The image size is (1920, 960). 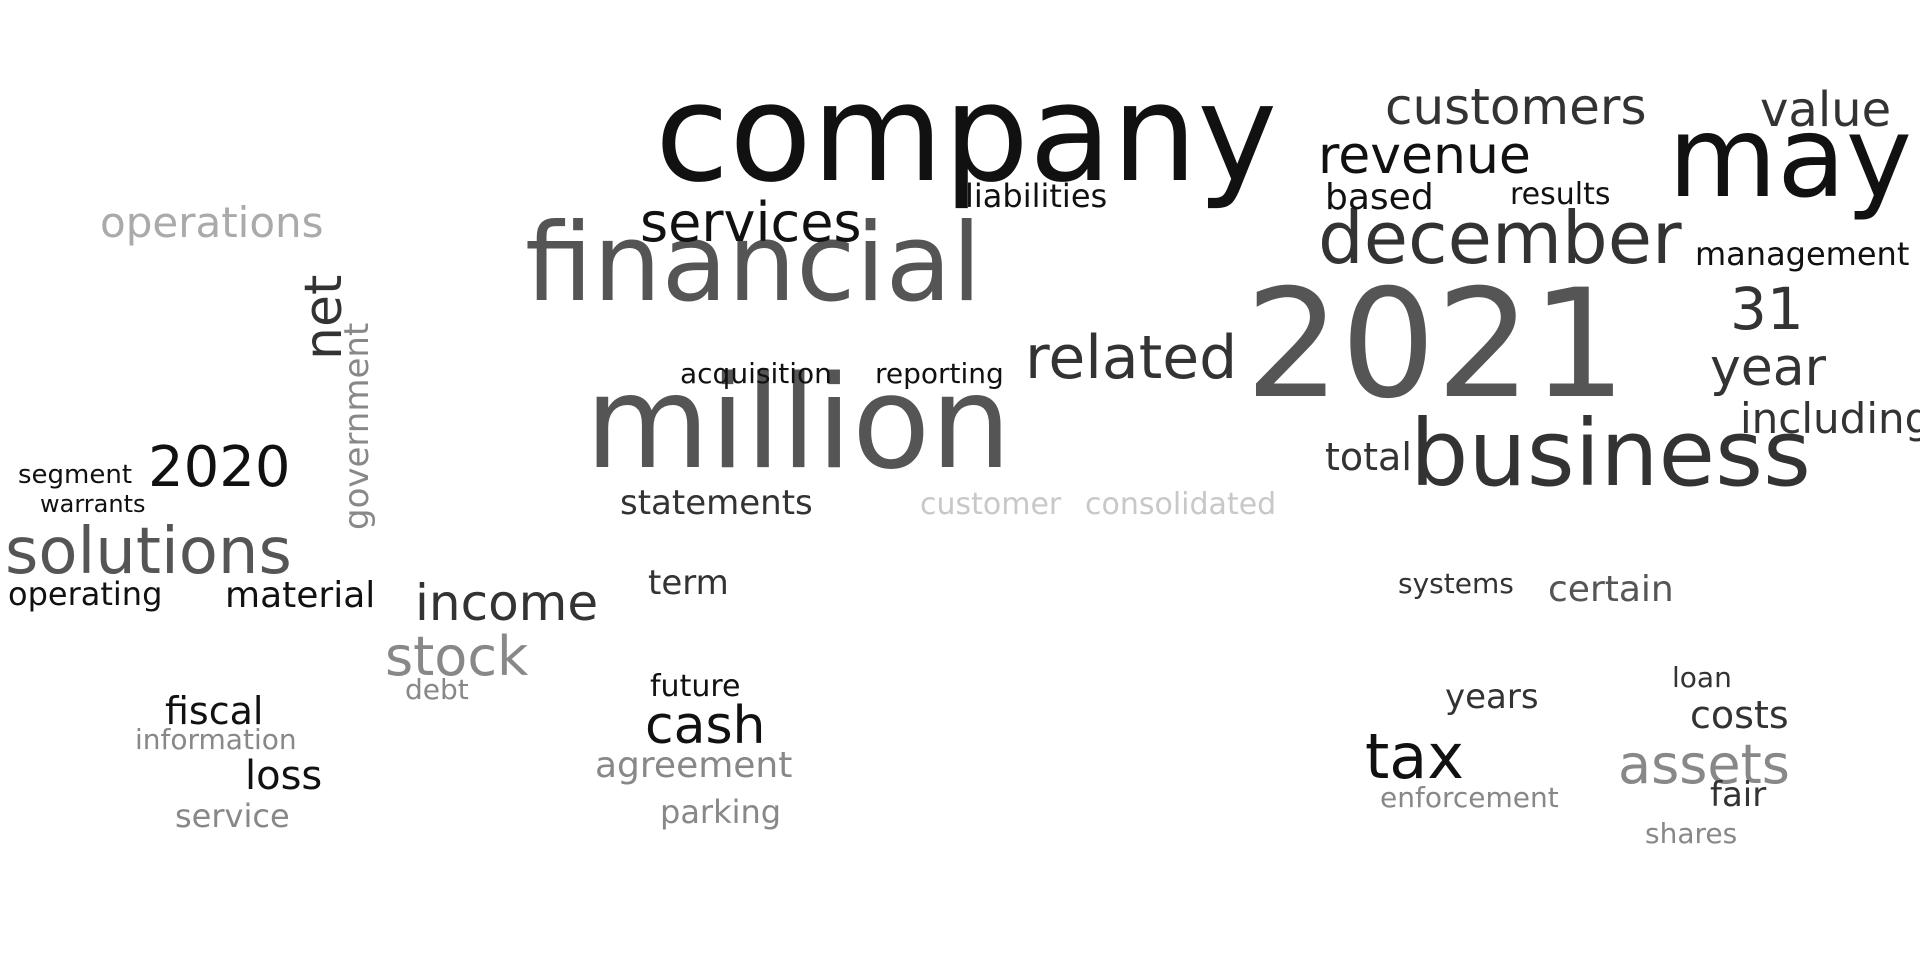 What do you see at coordinates (1739, 715) in the screenshot?
I see `word-costs: costs` at bounding box center [1739, 715].